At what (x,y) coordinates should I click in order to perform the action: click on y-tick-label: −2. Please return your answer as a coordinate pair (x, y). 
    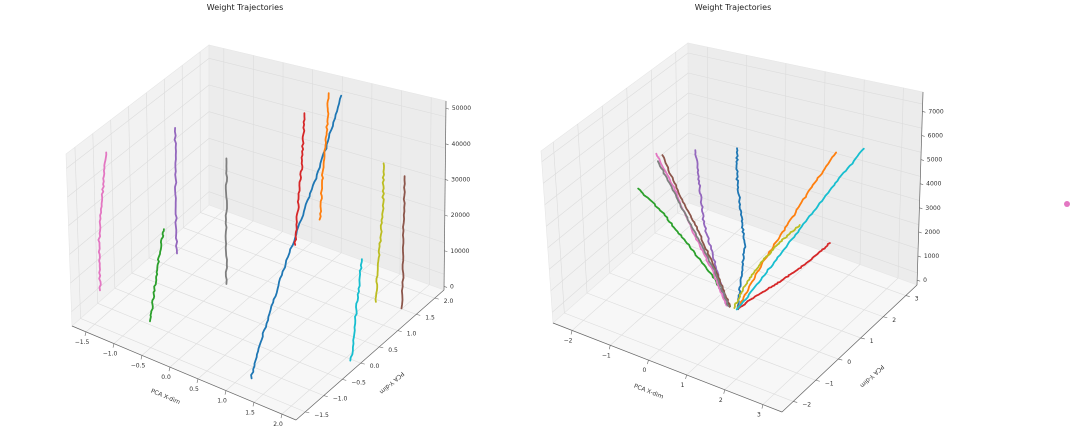
    Looking at the image, I should click on (806, 404).